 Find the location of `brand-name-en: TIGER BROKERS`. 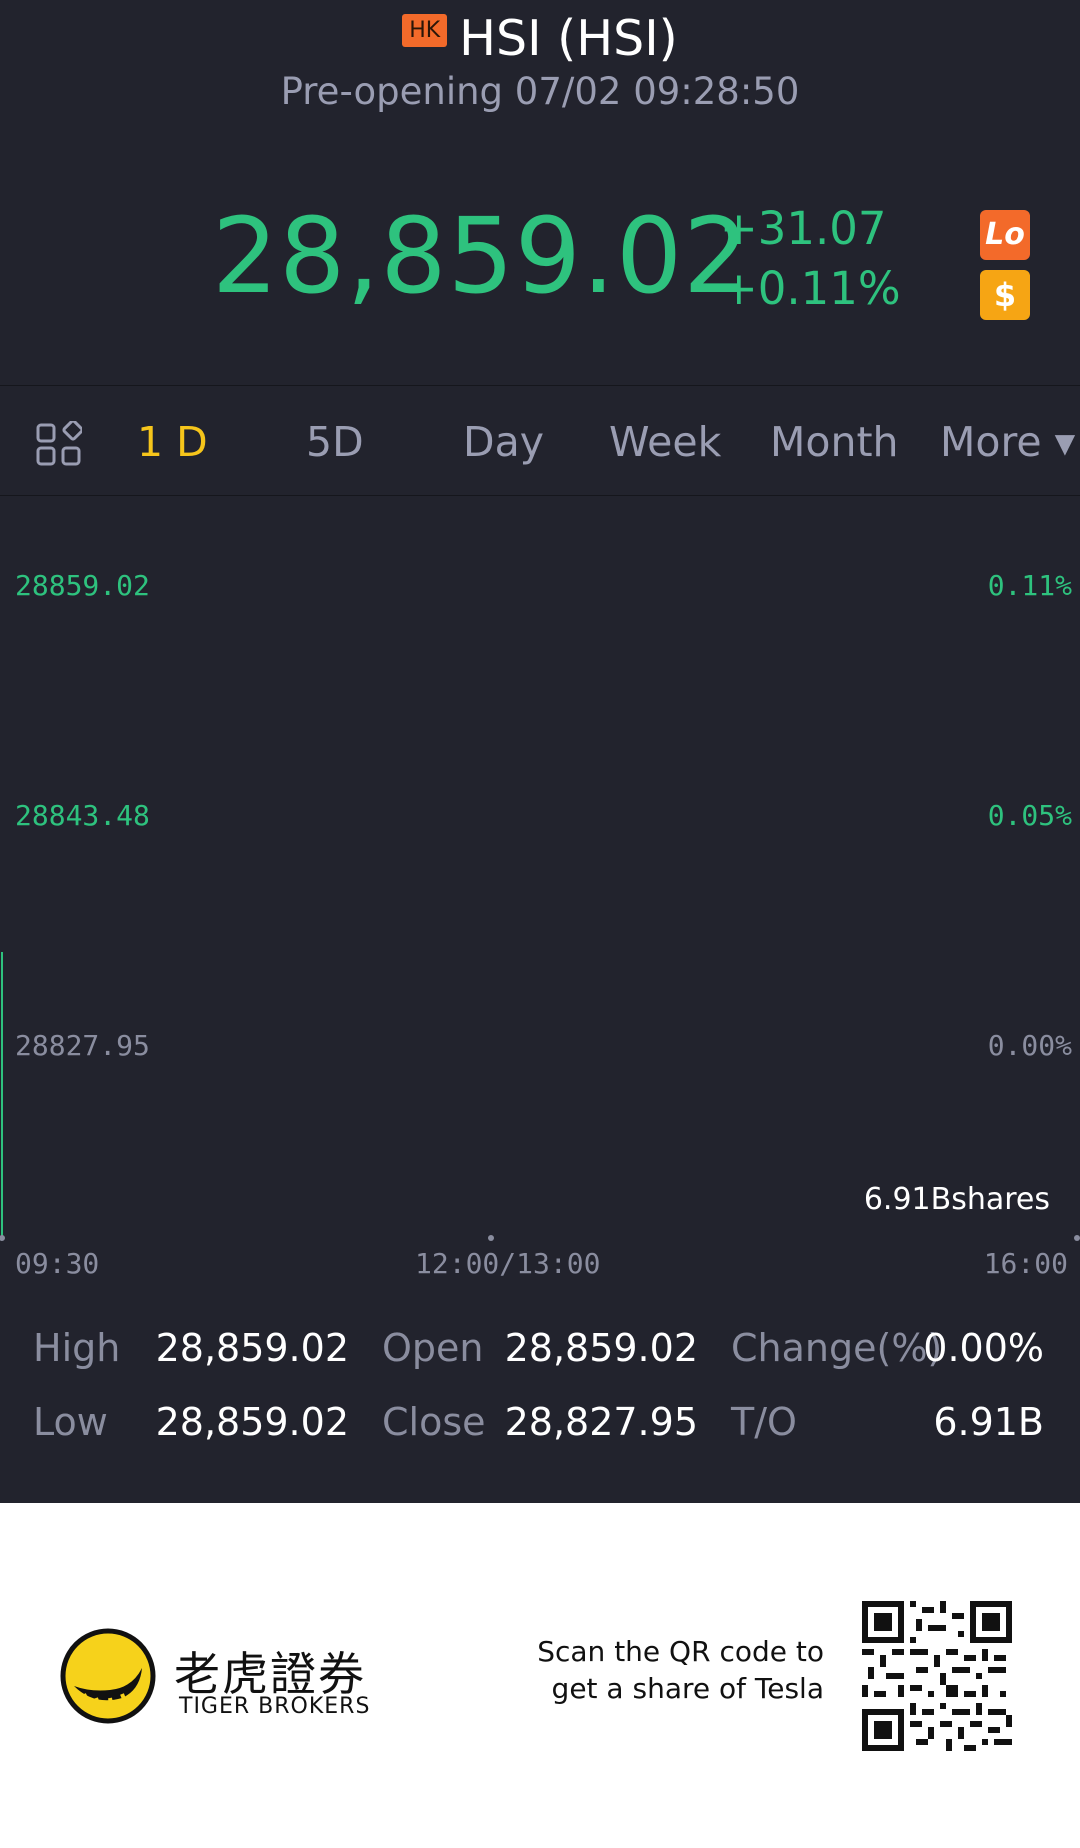

brand-name-en: TIGER BROKERS is located at coordinates (275, 1706).